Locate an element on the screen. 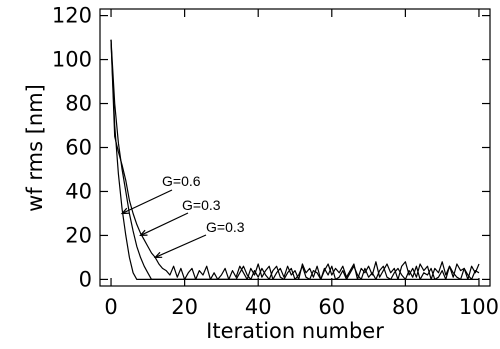 Image resolution: width=500 pixels, height=349 pixels. x-tick-label: 0 is located at coordinates (110, 307).